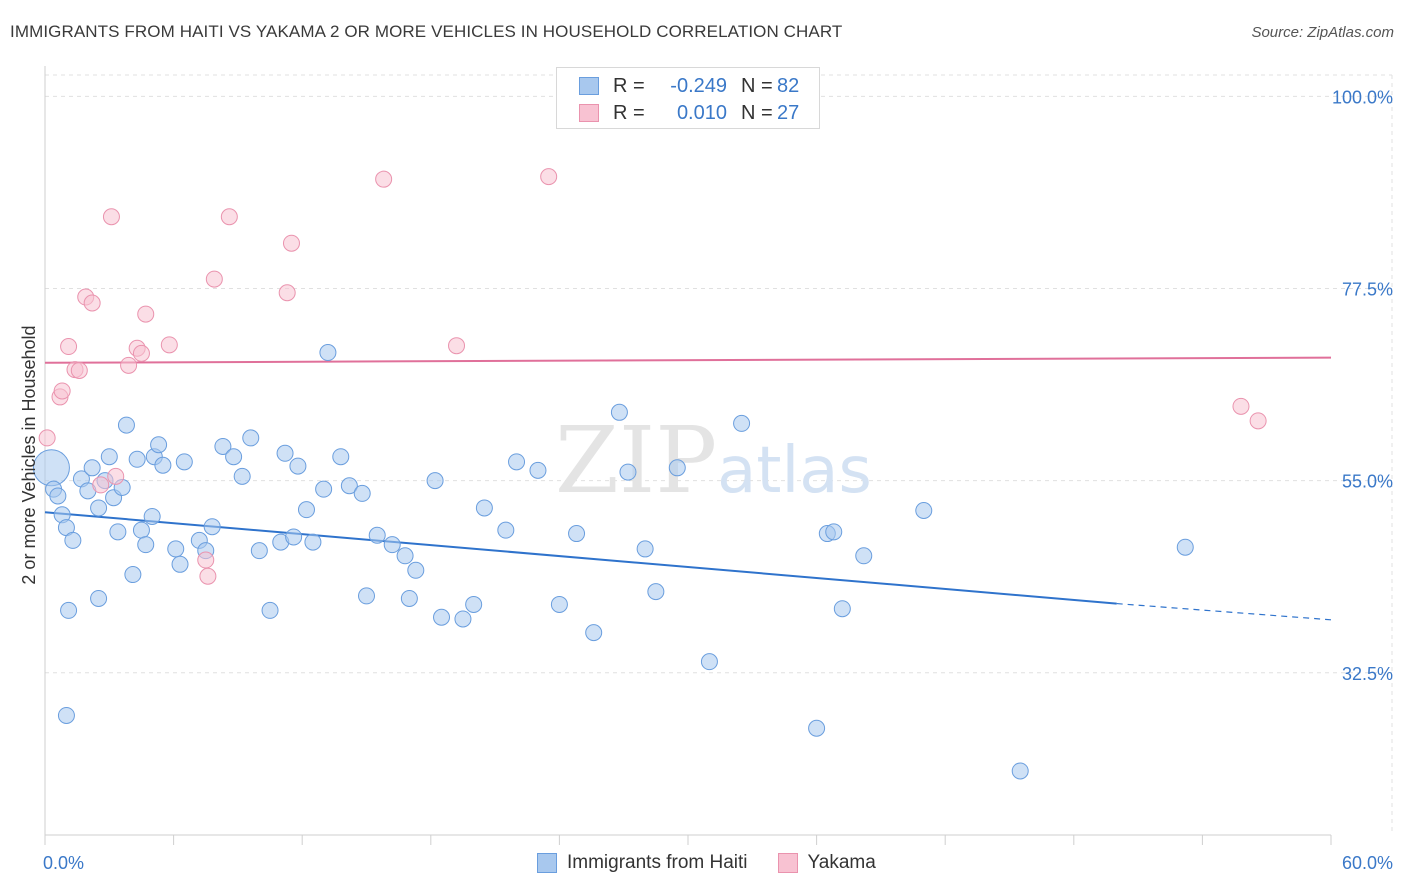 Image resolution: width=1406 pixels, height=892 pixels. I want to click on stats-legend-row-haiti: R = -0.249 N = 82, so click(689, 86).